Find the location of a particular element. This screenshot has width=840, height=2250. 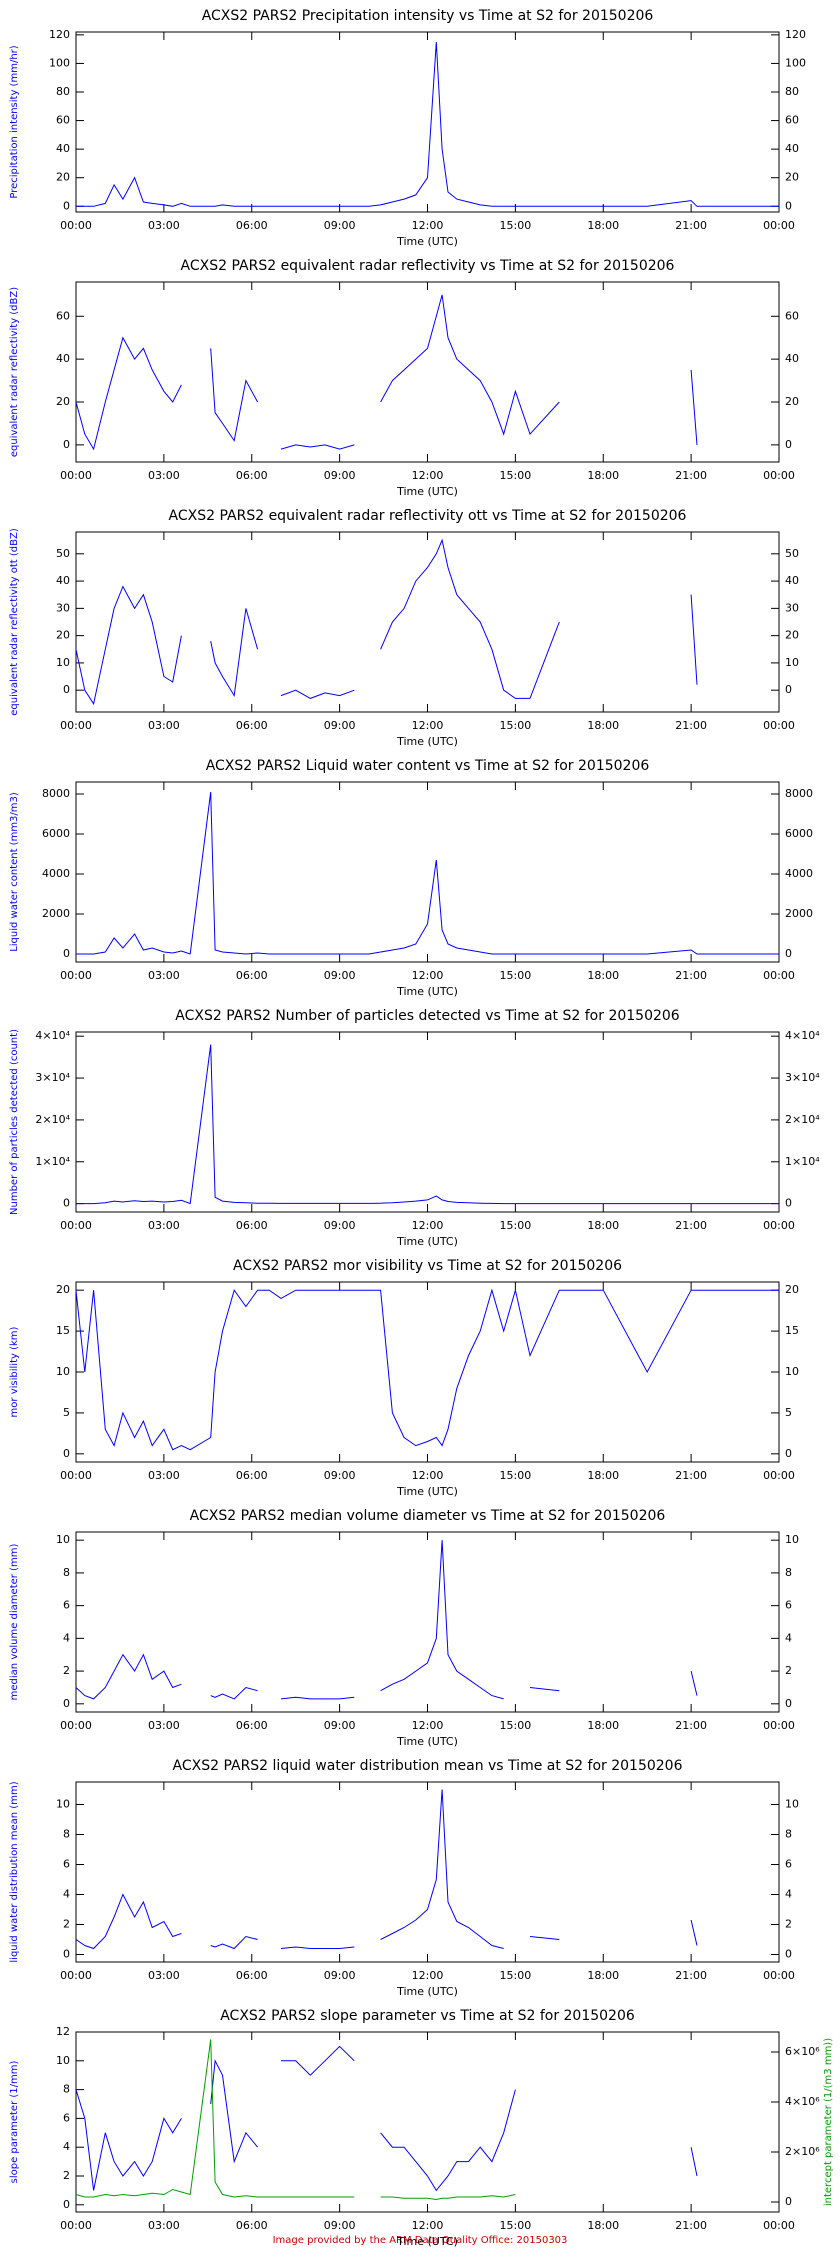

y-axis-label: median volume diameter (mm) is located at coordinates (14, 1622).